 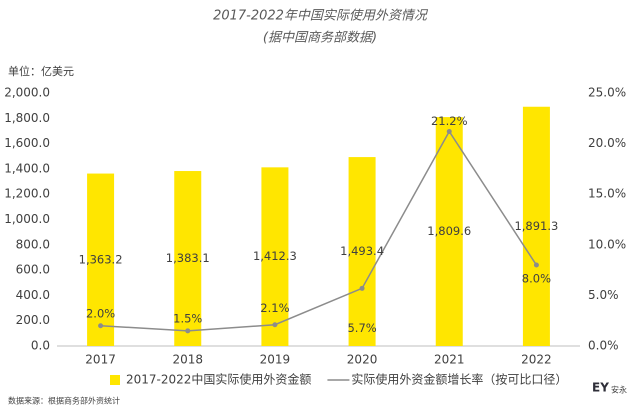 What do you see at coordinates (536, 279) in the screenshot?
I see `line-value-label: 8.0%` at bounding box center [536, 279].